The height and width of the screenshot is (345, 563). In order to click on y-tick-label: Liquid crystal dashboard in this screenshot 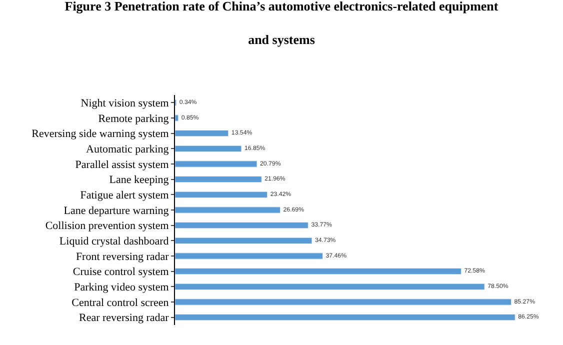, I will do `click(114, 242)`.